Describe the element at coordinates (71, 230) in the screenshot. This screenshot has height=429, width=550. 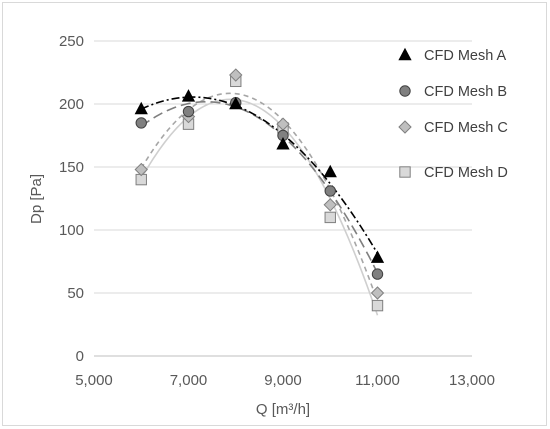
I see `y-tick-label: 100` at that location.